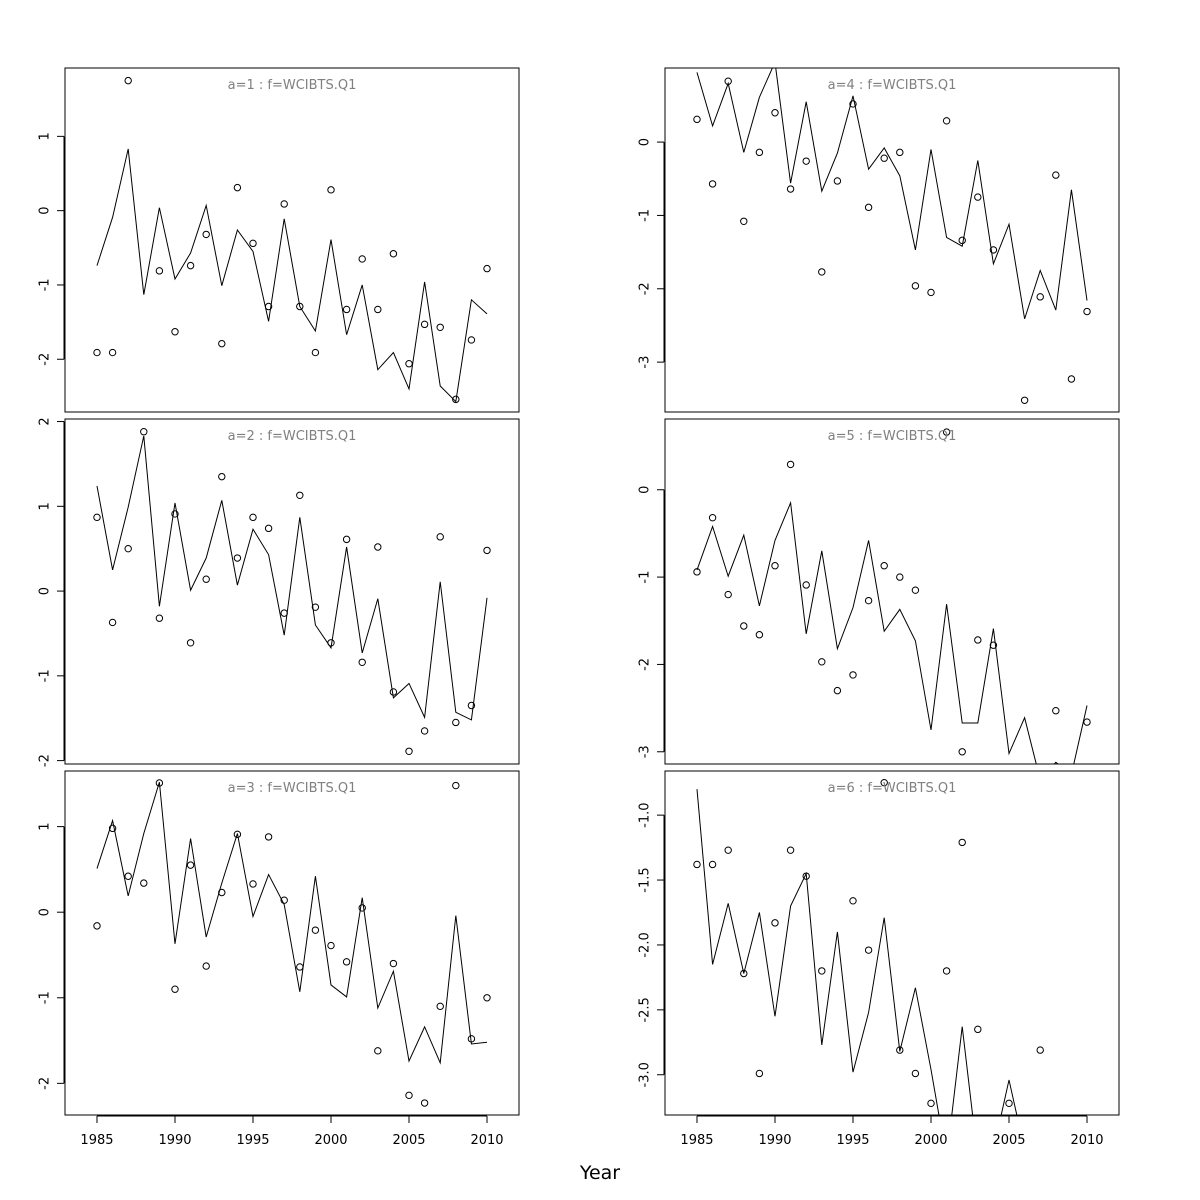  Describe the element at coordinates (96, 1140) in the screenshot. I see `x-tick-label: 1985` at that location.